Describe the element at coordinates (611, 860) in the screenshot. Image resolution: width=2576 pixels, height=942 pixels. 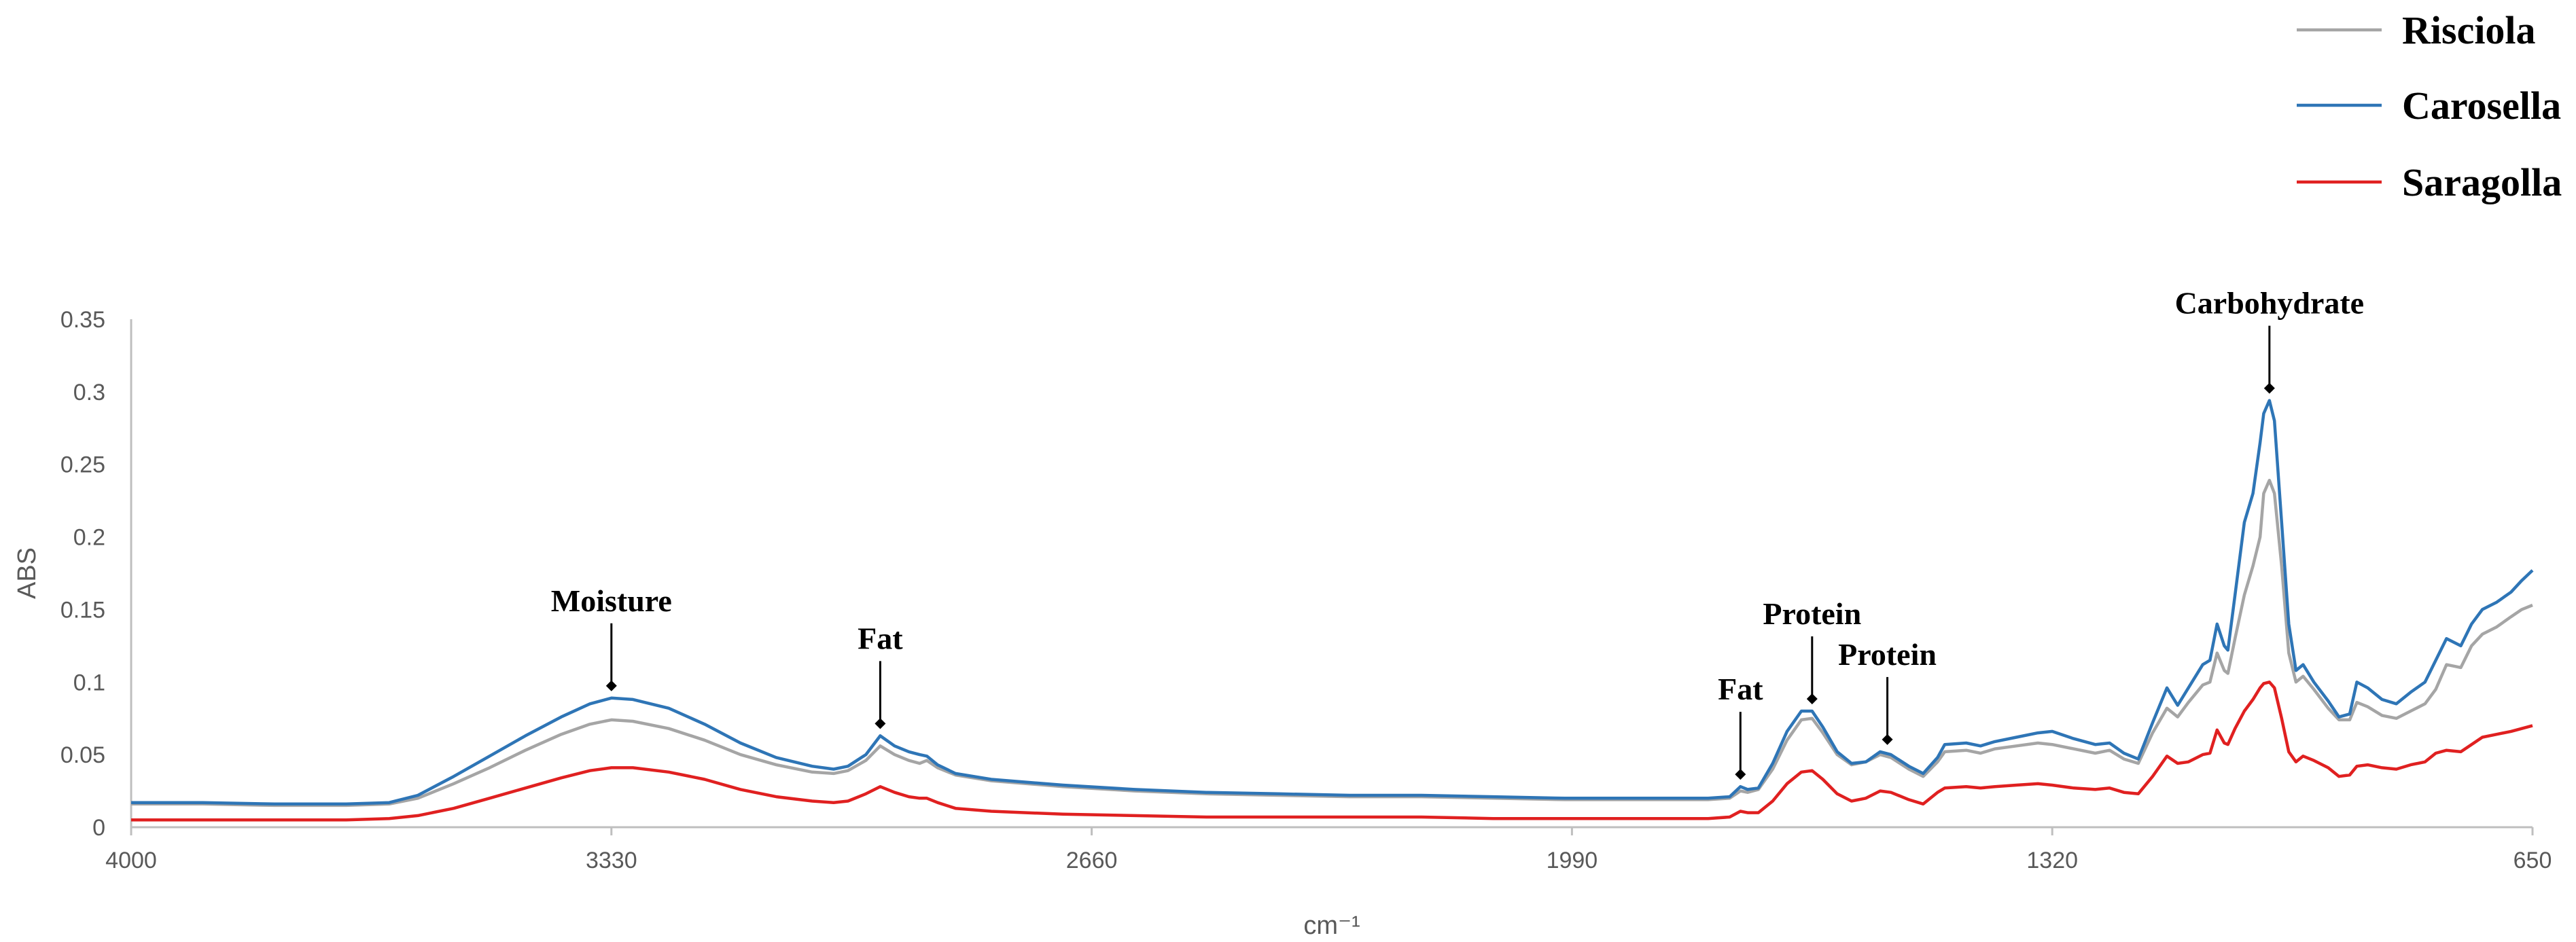
I see `x-tick-label: 3330` at that location.